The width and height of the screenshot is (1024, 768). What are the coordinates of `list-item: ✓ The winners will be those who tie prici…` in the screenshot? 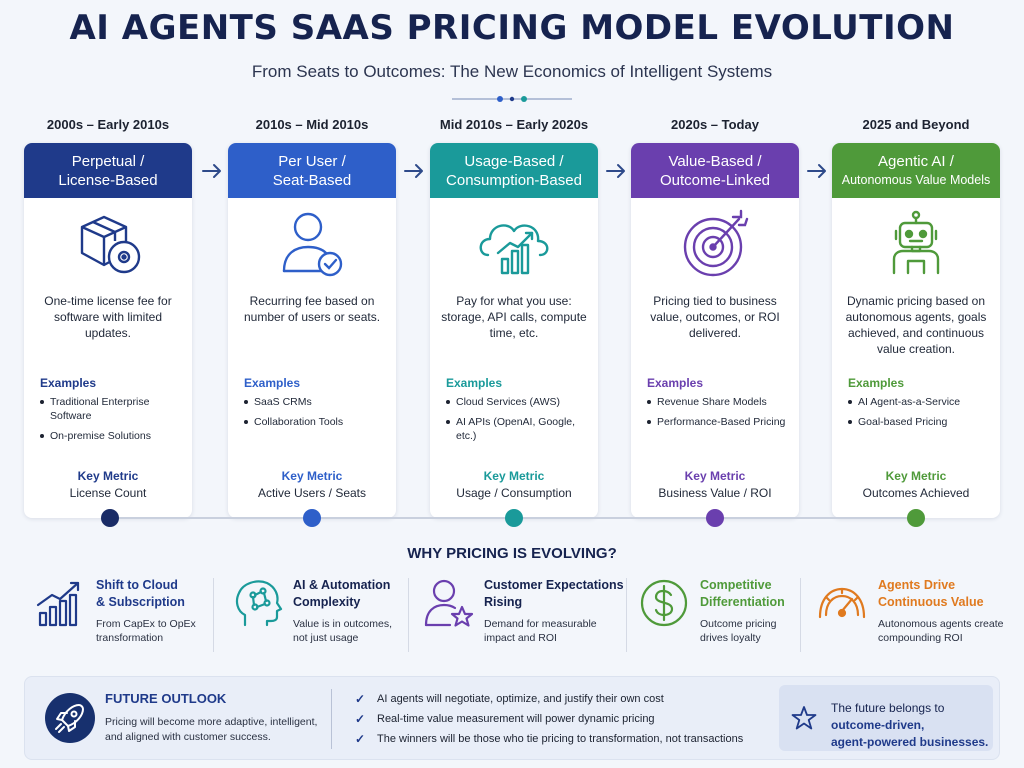 It's located at (549, 739).